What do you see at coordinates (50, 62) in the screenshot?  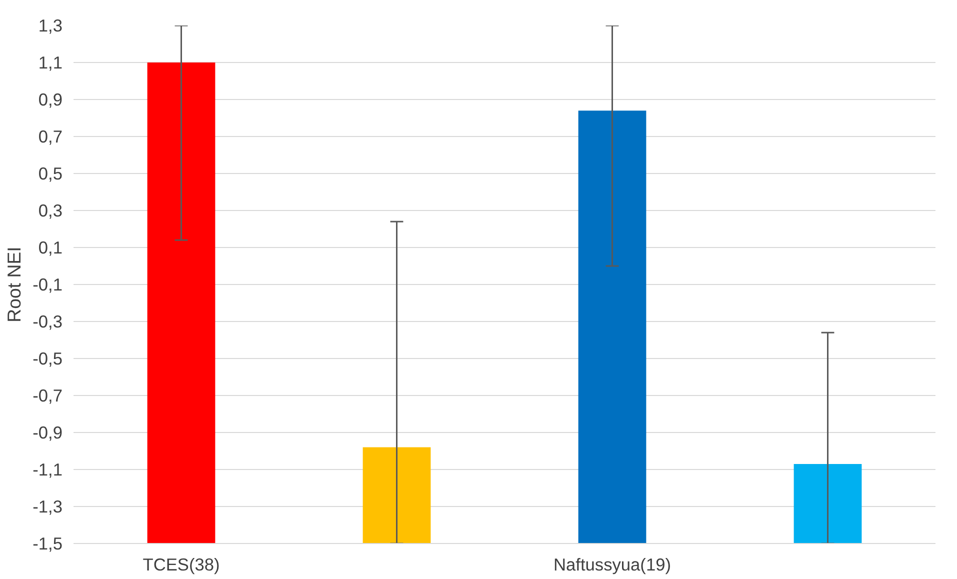 I see `y-tick-label: 1,1` at bounding box center [50, 62].